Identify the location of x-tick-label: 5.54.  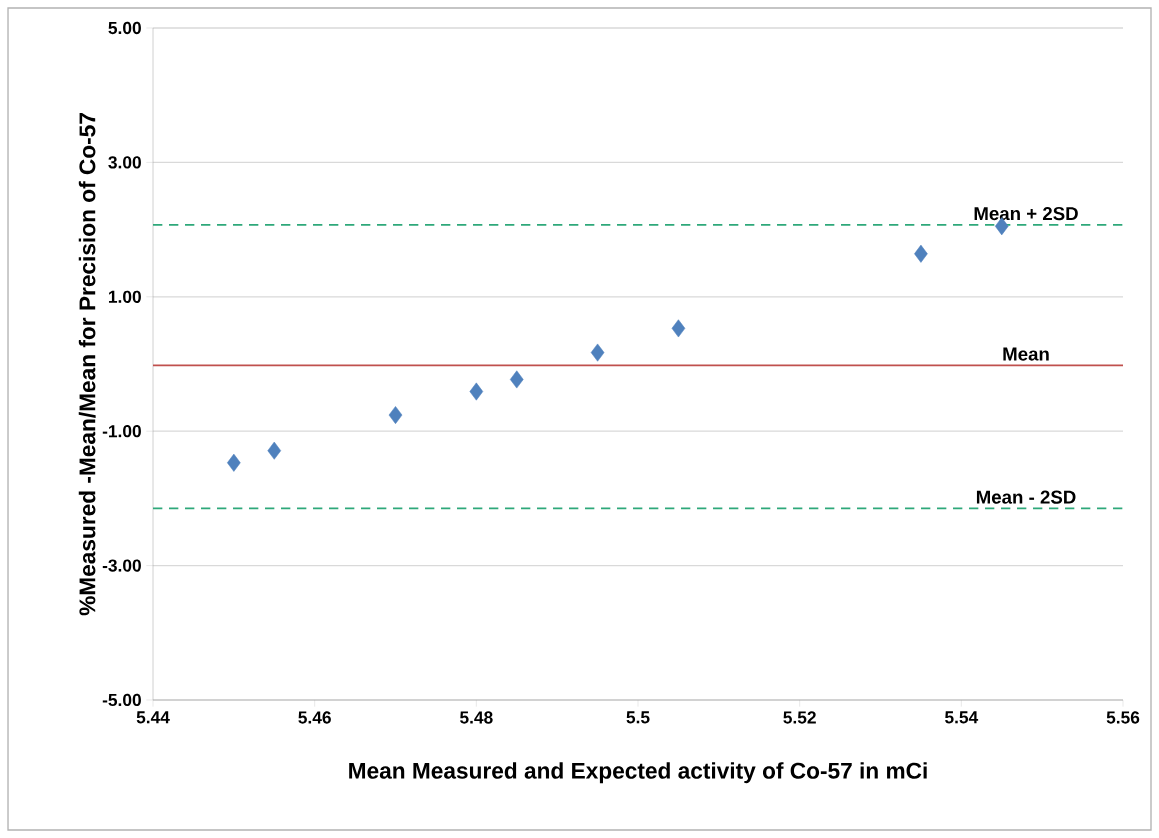
(962, 717).